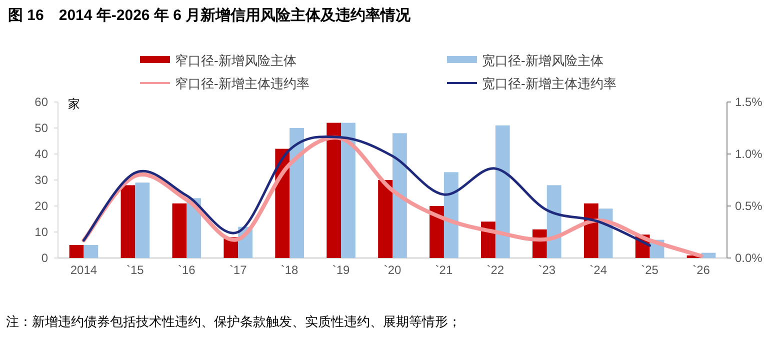 This screenshot has width=781, height=354. Describe the element at coordinates (235, 60) in the screenshot. I see `legend-label: 窄口径-新增风险主体` at that location.